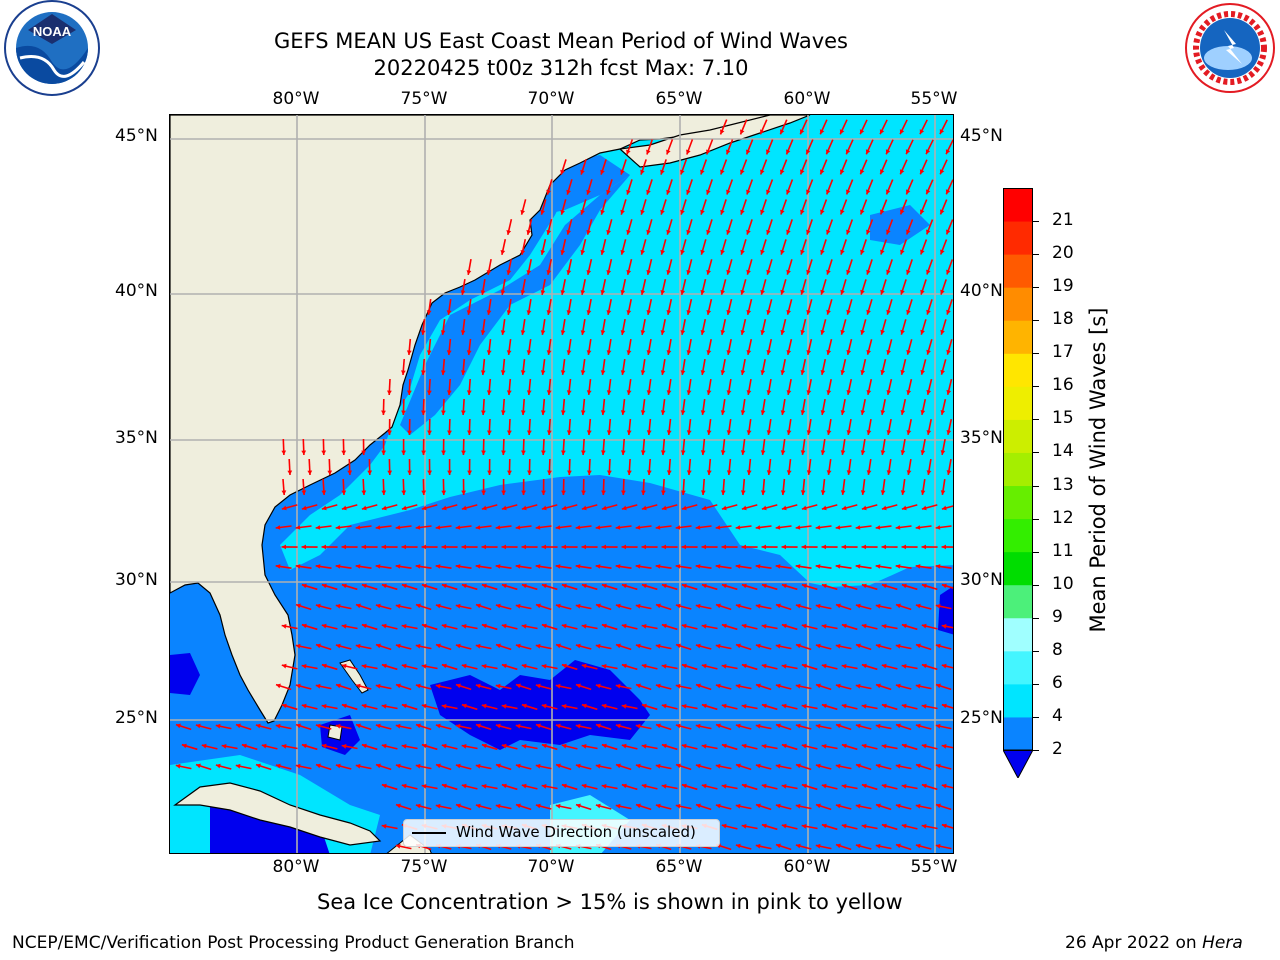  I want to click on lat-label-right-35n: 35°N, so click(981, 438).